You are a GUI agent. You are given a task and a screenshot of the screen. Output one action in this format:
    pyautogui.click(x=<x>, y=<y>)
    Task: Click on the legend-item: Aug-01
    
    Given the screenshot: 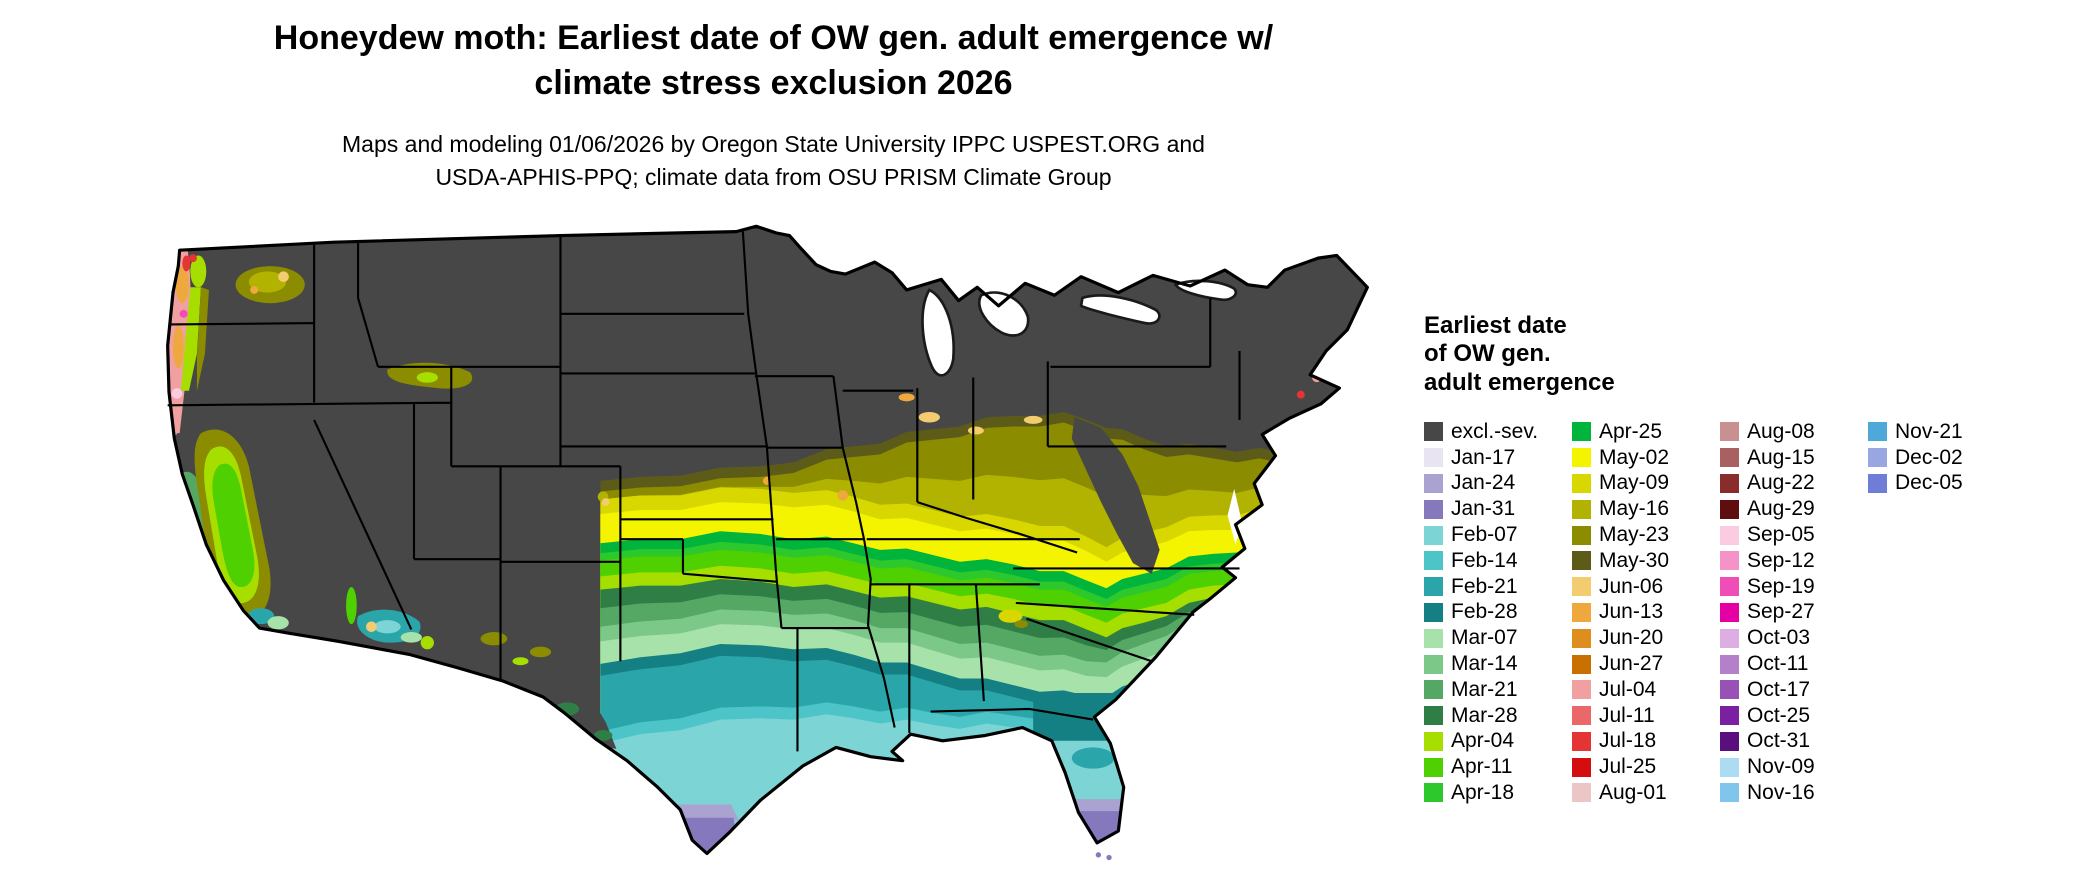 What is the action you would take?
    pyautogui.click(x=1642, y=793)
    